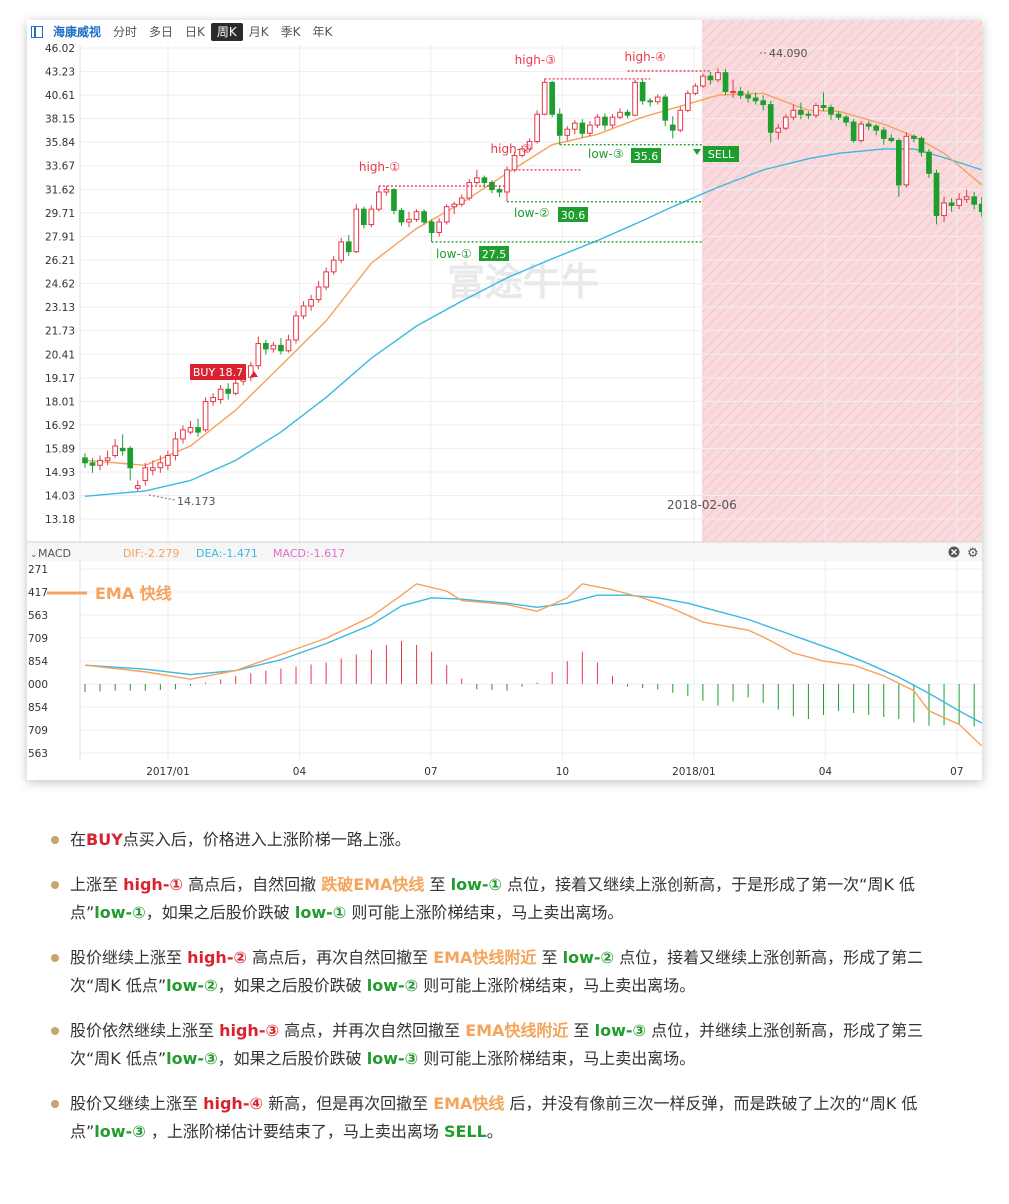 This screenshot has width=1009, height=1204. What do you see at coordinates (290, 32) in the screenshot?
I see `tab-5: 季K` at bounding box center [290, 32].